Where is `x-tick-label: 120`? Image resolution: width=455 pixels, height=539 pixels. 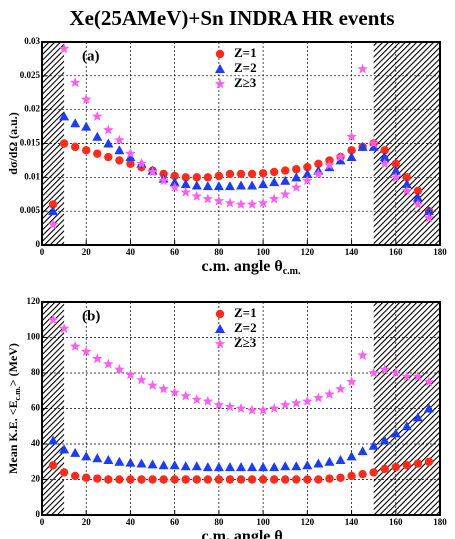
x-tick-label: 120 is located at coordinates (308, 522).